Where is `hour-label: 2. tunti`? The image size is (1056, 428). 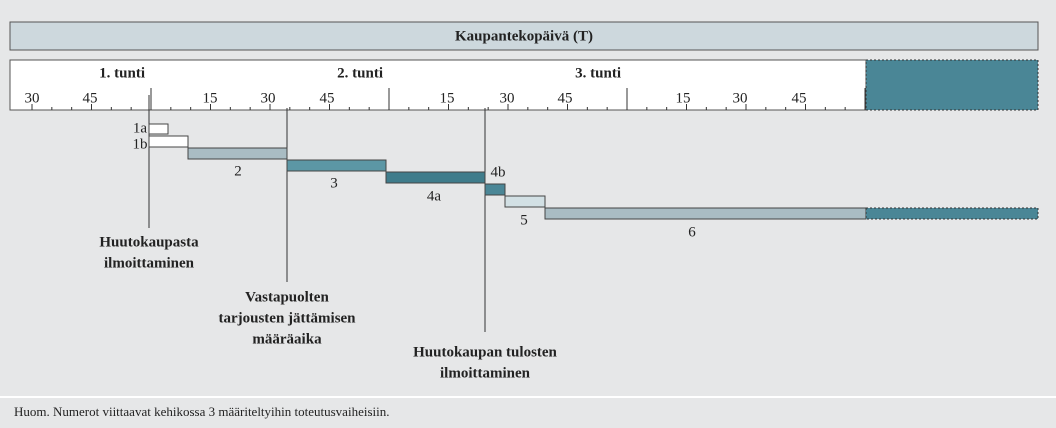
hour-label: 2. tunti is located at coordinates (360, 73).